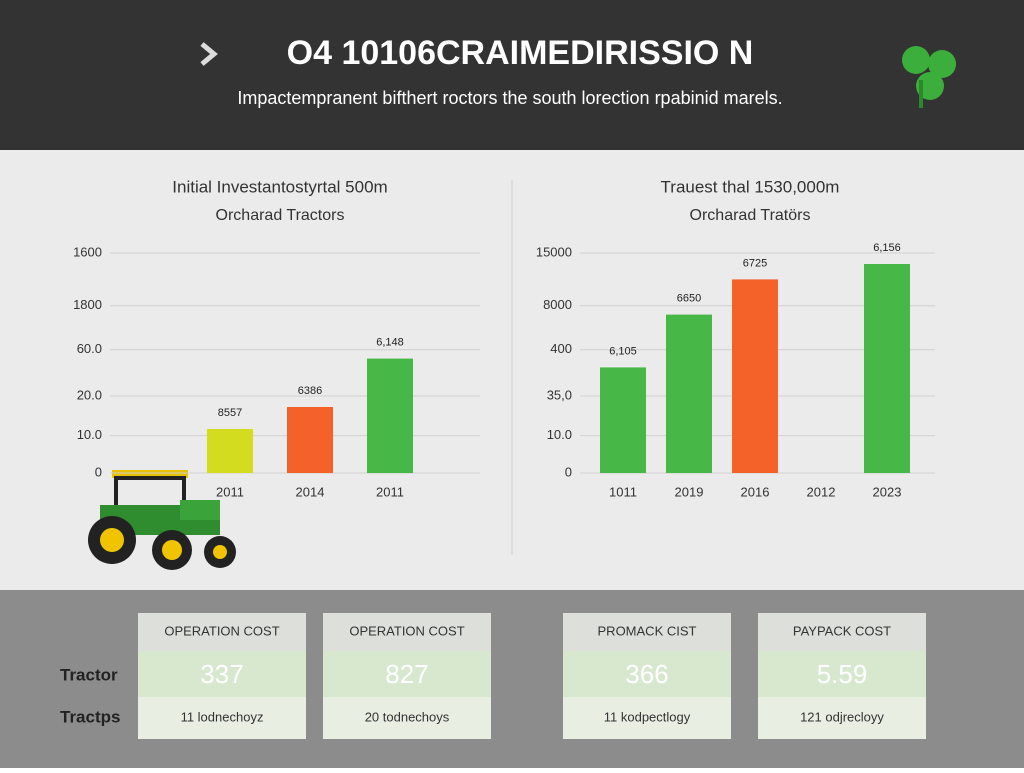 This screenshot has width=1024, height=773. Describe the element at coordinates (520, 53) in the screenshot. I see `title: O4 10106CRAIMEDIRISSIO N` at that location.